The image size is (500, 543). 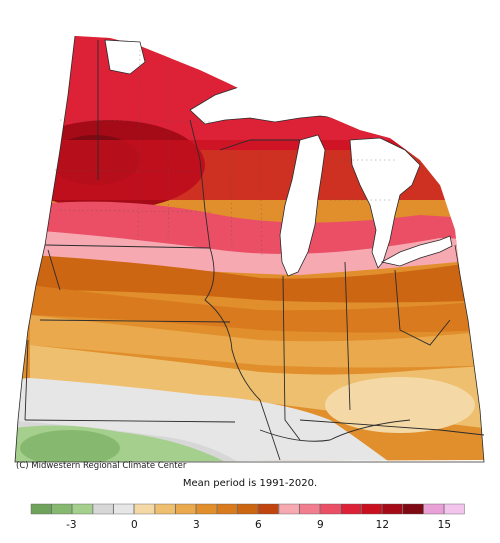 I want to click on lake-of-the-woods, so click(x=125, y=57).